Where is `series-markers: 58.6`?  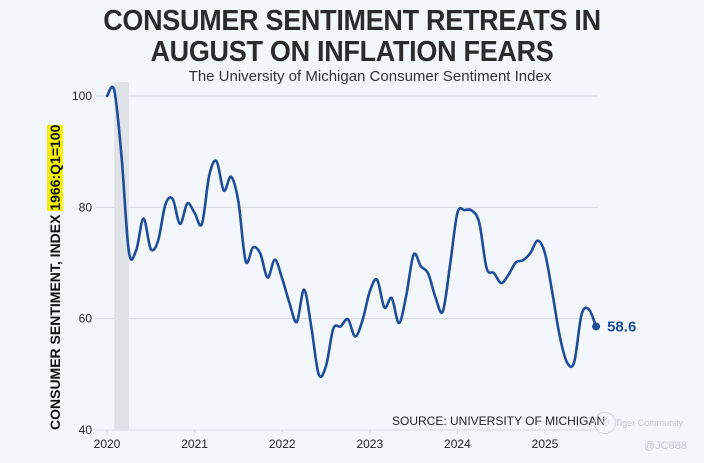 series-markers: 58.6 is located at coordinates (614, 326).